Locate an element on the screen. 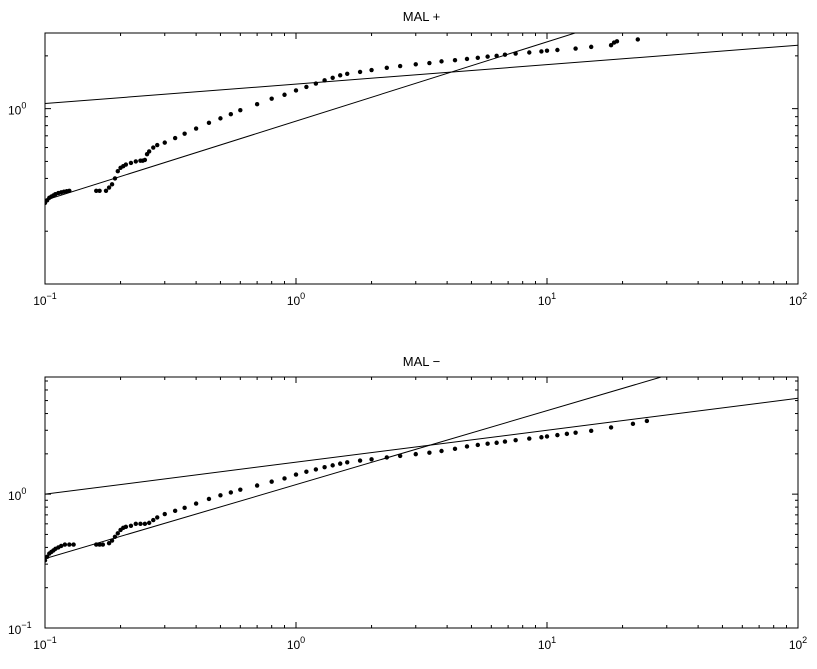  chart-title: MAL + is located at coordinates (421, 16).